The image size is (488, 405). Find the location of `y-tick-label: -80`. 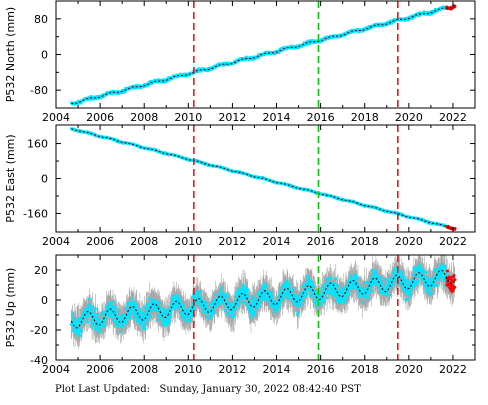

y-tick-label: -80 is located at coordinates (39, 90).